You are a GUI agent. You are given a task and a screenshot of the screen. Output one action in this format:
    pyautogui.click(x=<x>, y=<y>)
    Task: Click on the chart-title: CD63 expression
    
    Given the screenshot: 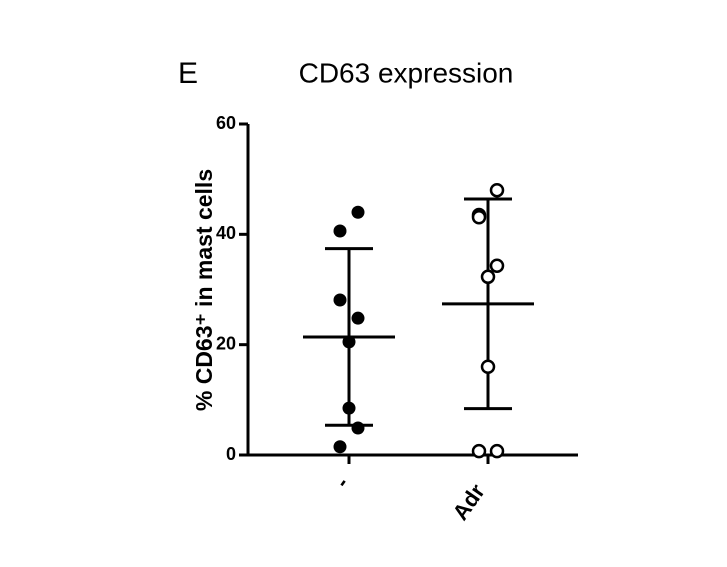 What is the action you would take?
    pyautogui.click(x=406, y=72)
    